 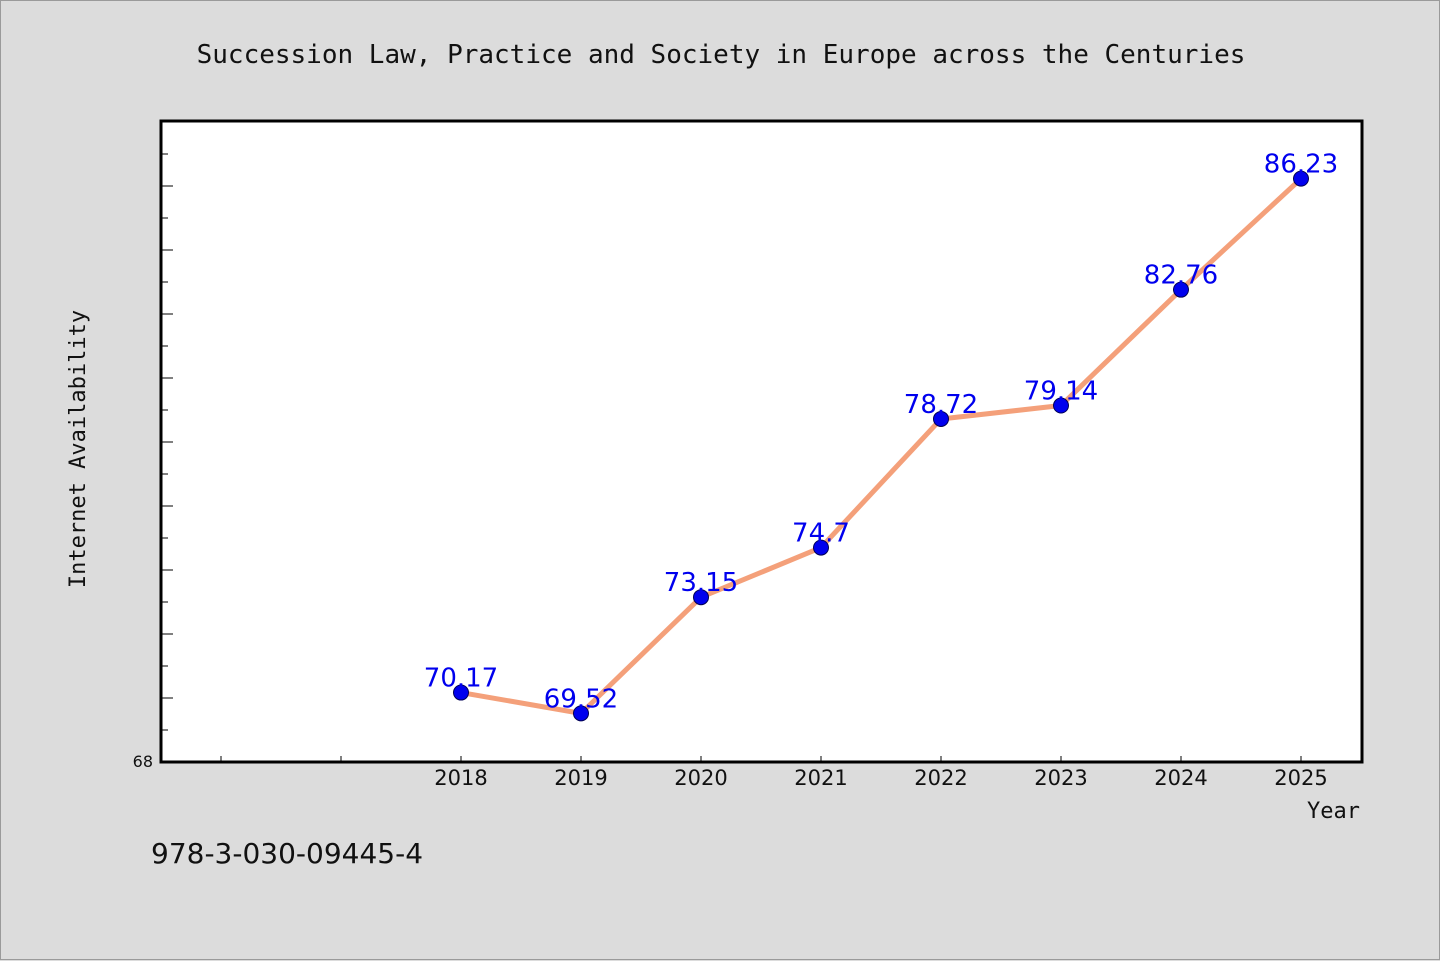 I want to click on x-axis-title: Year, so click(x=1333, y=811).